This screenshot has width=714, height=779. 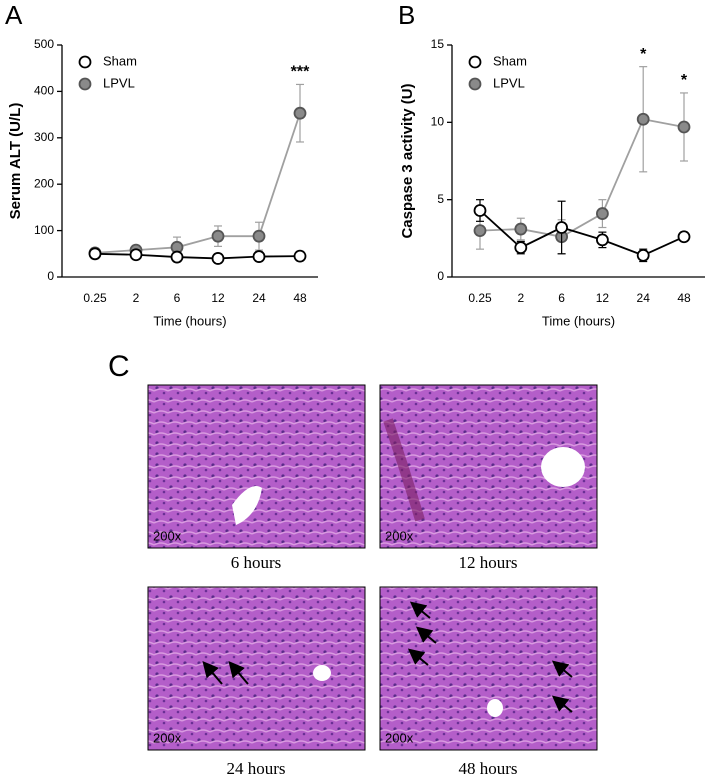 I want to click on y-tick-label: 5, so click(x=440, y=199).